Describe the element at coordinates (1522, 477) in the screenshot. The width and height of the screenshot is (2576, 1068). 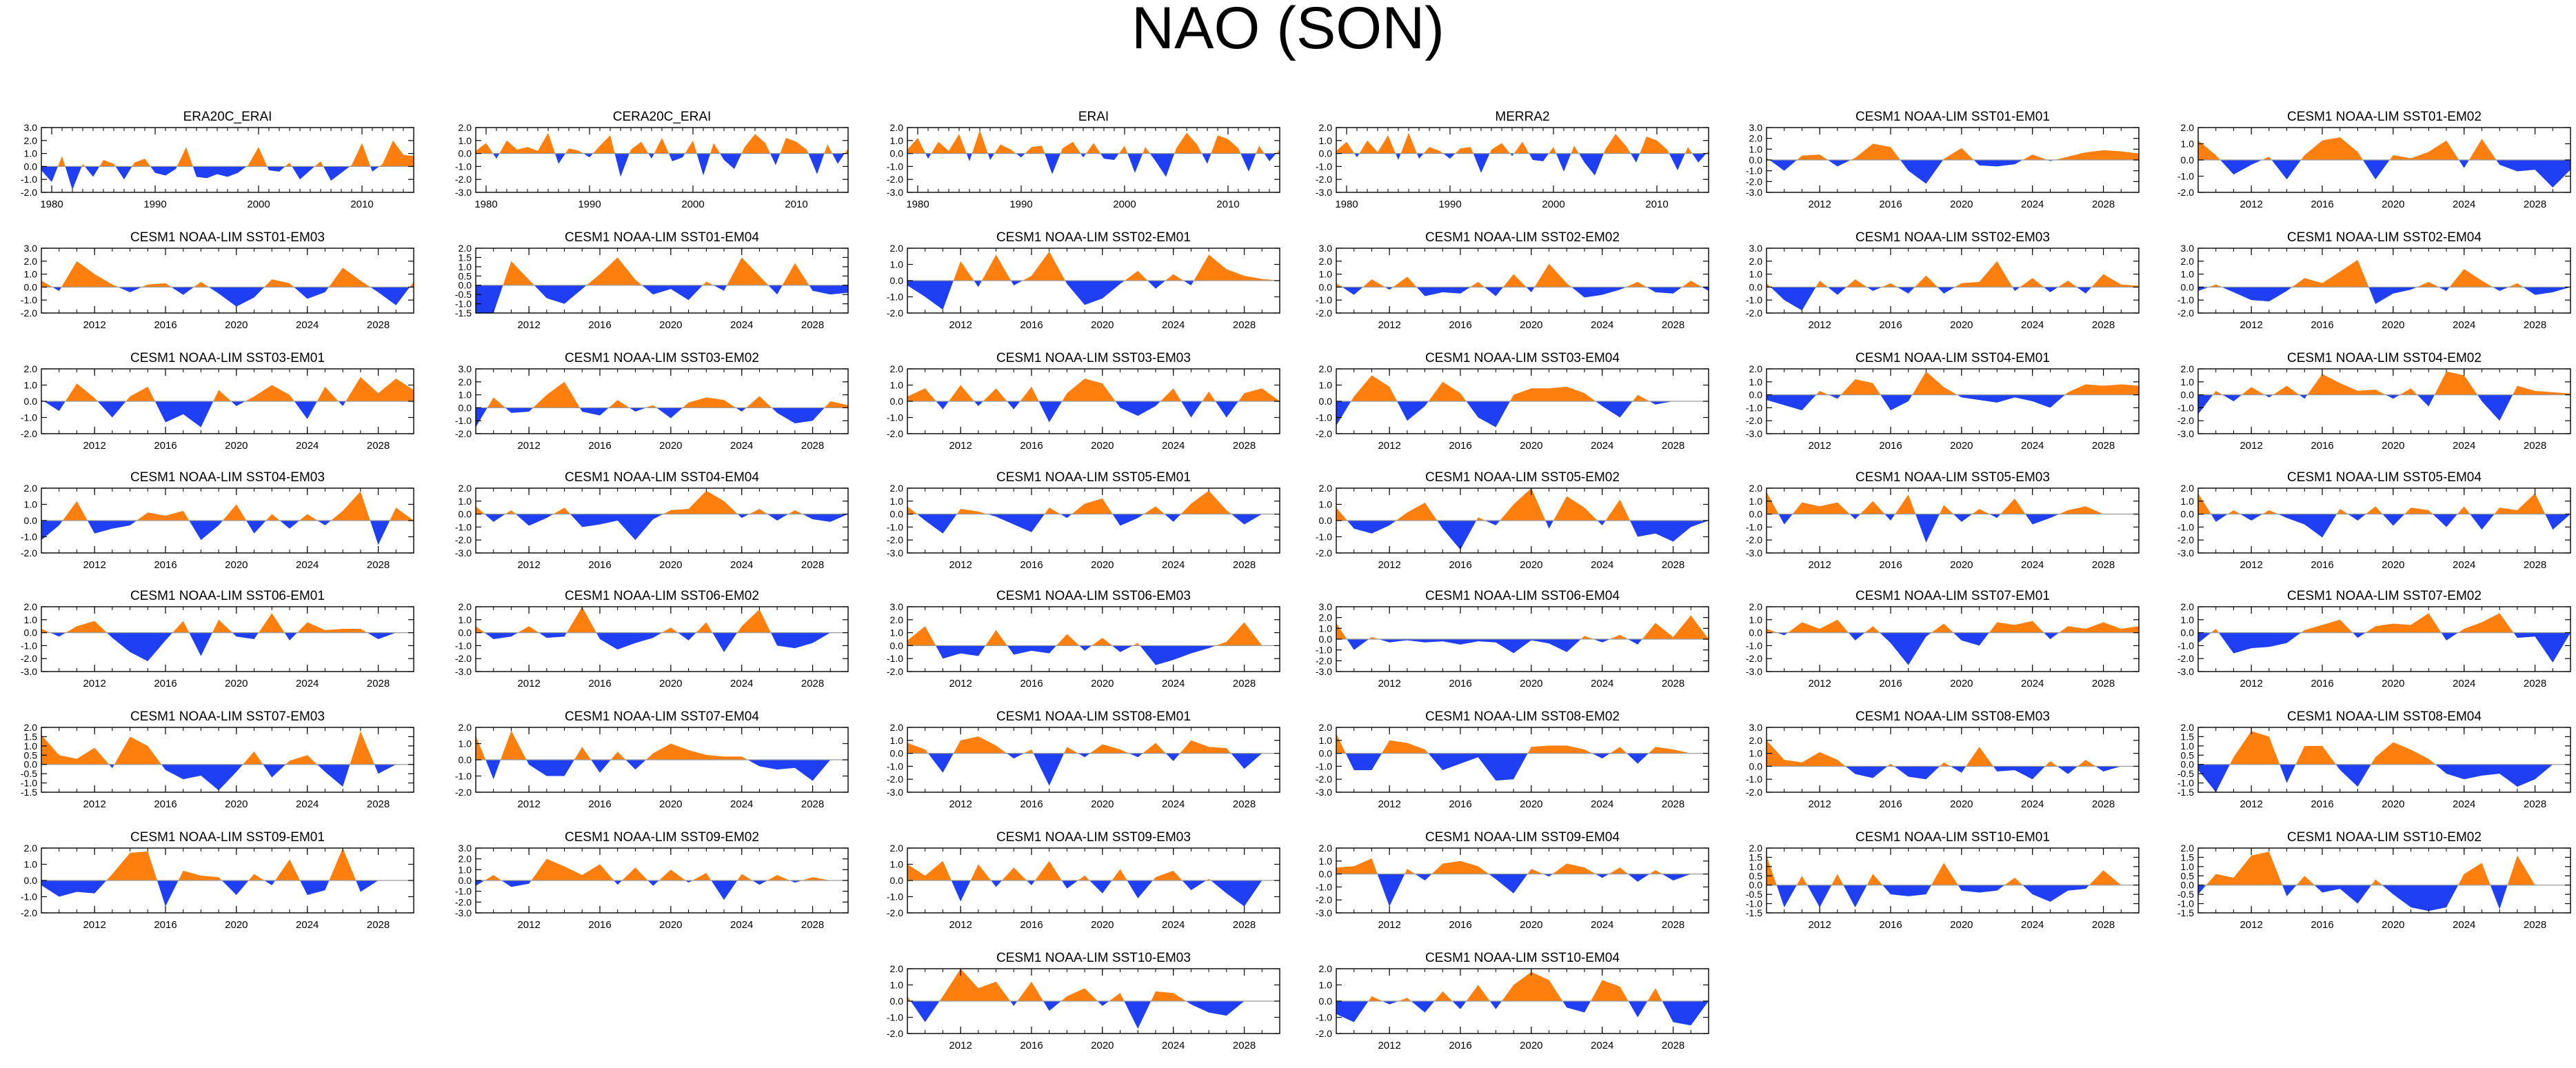
I see `panel-title: CESM1 NOAA-LIM SST05-EM02` at that location.